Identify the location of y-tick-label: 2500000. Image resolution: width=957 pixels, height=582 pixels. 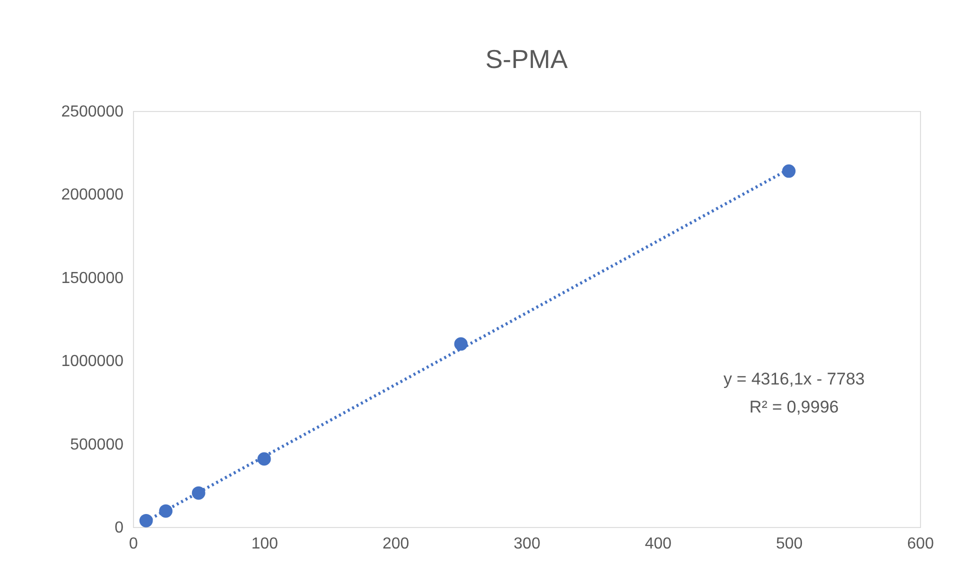
(92, 112).